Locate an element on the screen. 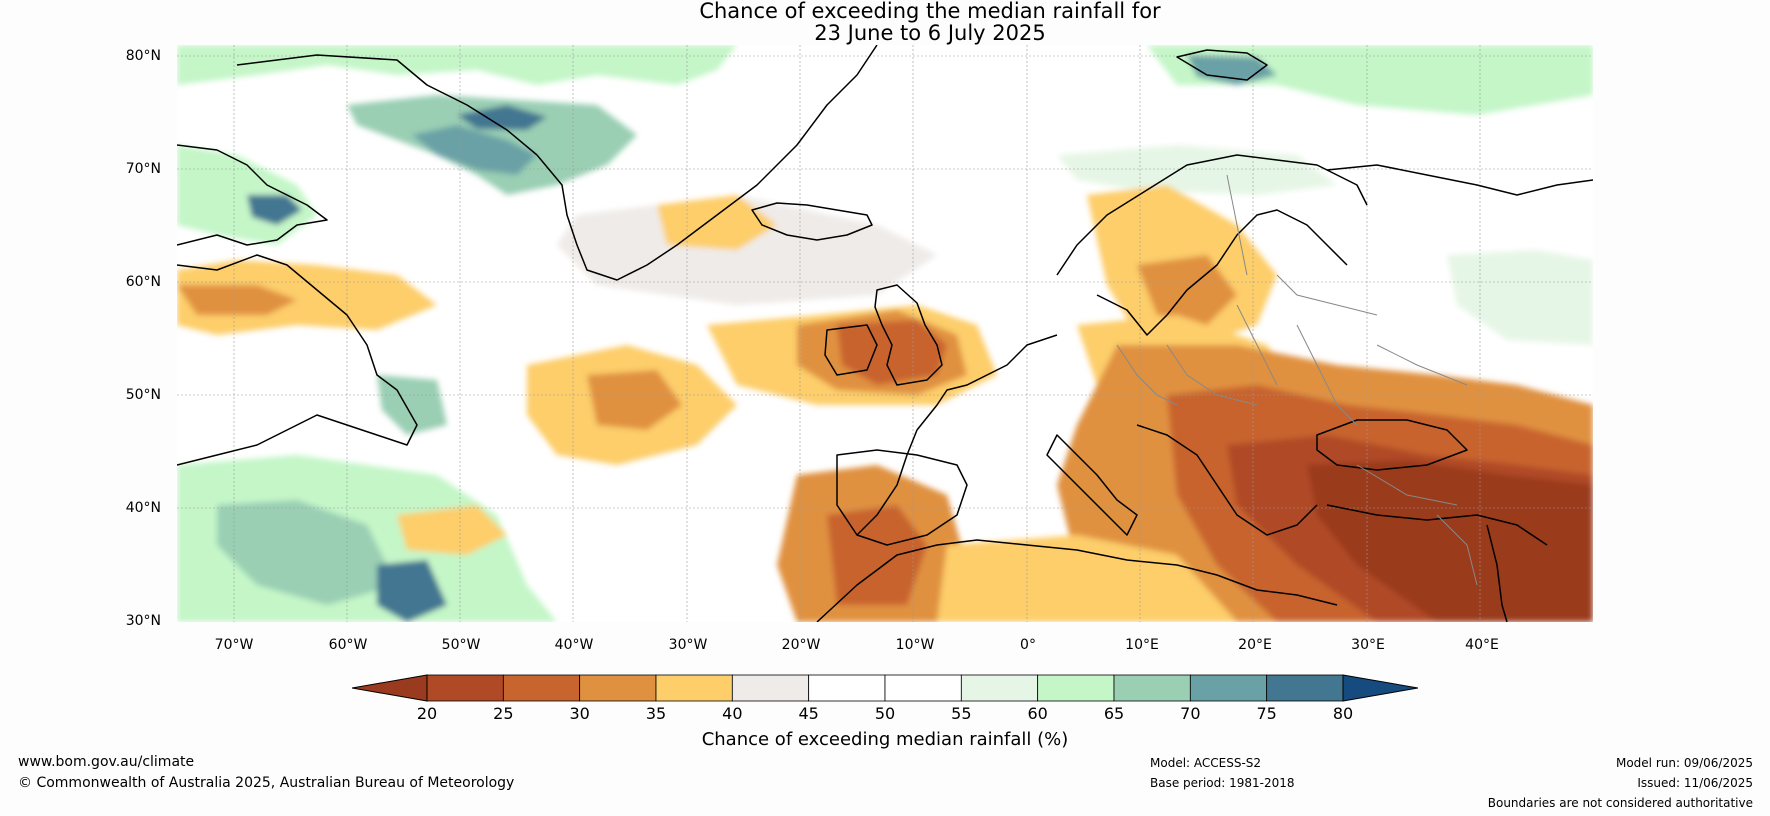  coastline-labrador is located at coordinates (297, 360).